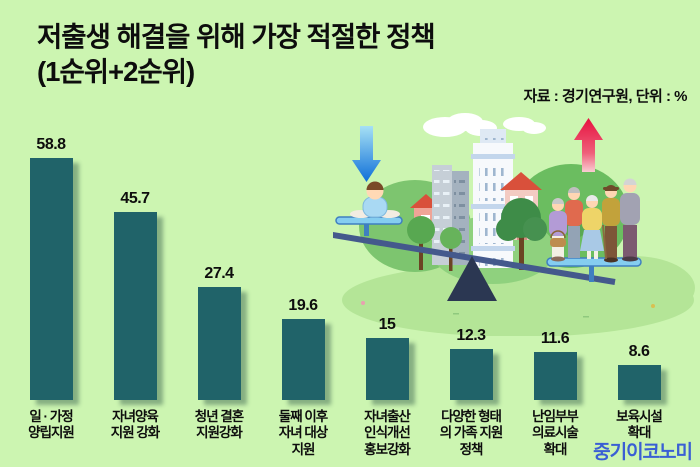 Image resolution: width=700 pixels, height=467 pixels. I want to click on category-label-line: 지원강화, so click(219, 433).